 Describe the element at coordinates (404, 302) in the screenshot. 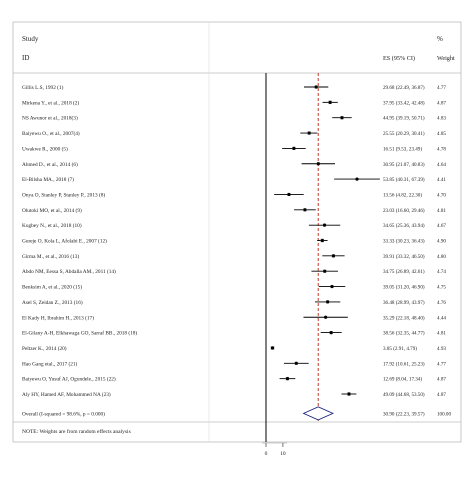

I see `study-es-ci: 36.48 (28.99, 43.97)` at that location.